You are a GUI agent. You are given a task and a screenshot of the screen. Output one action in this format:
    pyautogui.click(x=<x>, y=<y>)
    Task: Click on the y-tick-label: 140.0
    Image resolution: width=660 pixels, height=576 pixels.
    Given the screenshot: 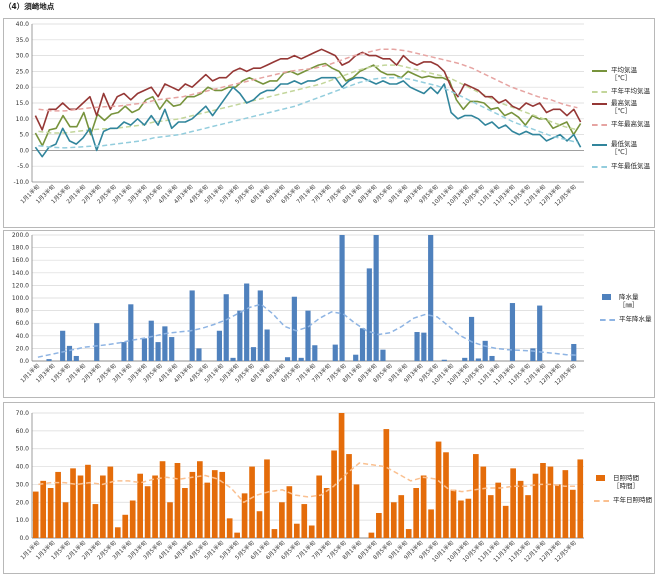 What is the action you would take?
    pyautogui.click(x=20, y=273)
    